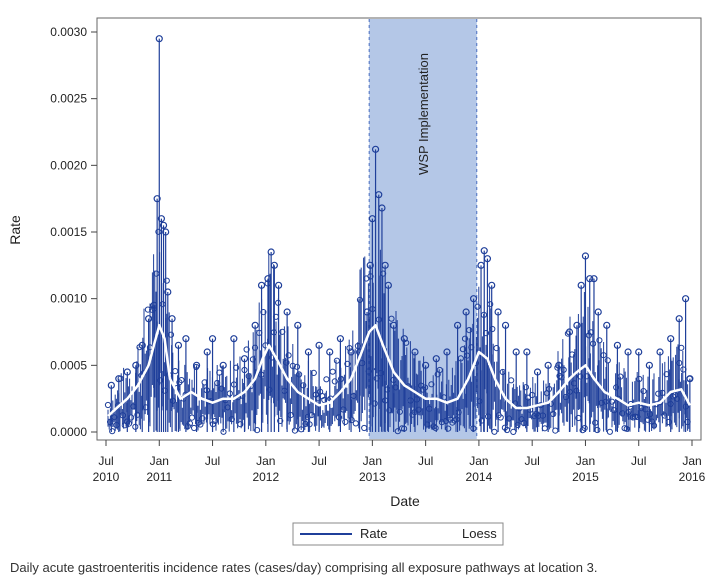  I want to click on y-tick-label: 0.0015, so click(68, 232).